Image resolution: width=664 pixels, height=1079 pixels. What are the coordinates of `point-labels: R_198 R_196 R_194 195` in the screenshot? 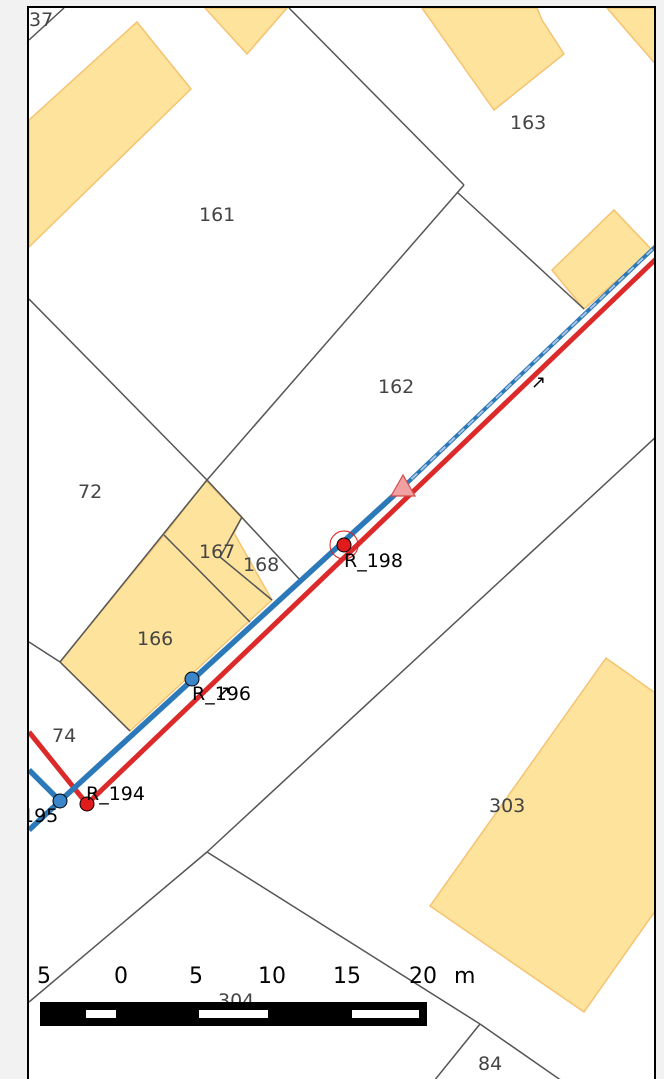 It's located at (216, 688).